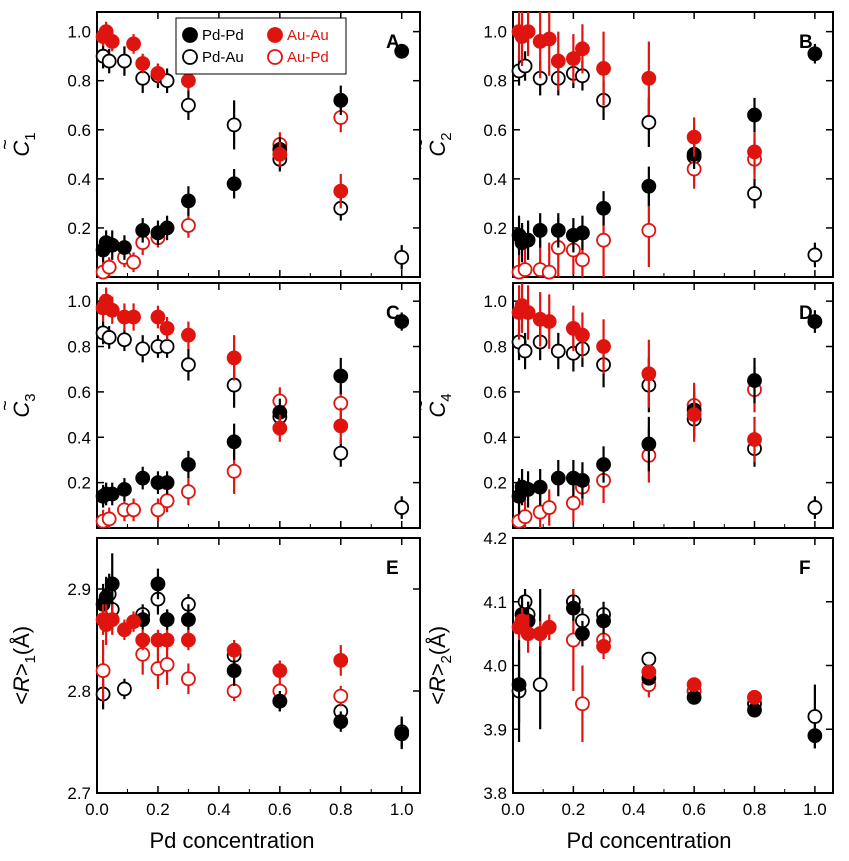  I want to click on x-tick-label: 0.8, so click(341, 809).